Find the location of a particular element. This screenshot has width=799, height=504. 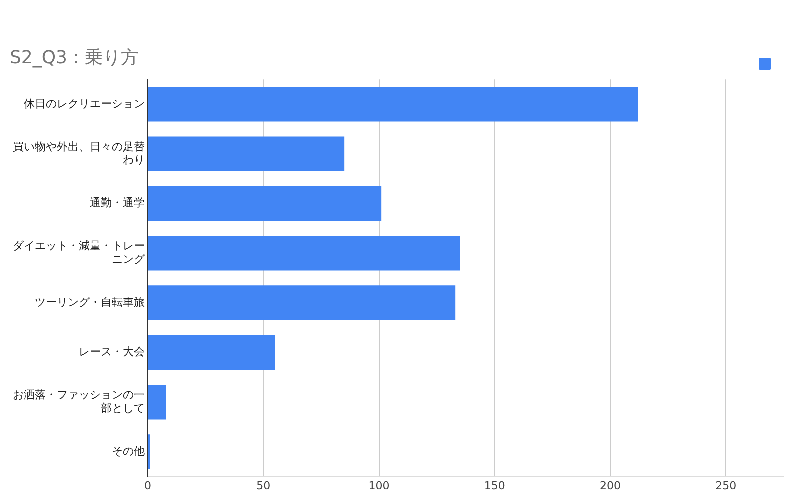

y-tick-label: レース・大会 is located at coordinates (112, 352).